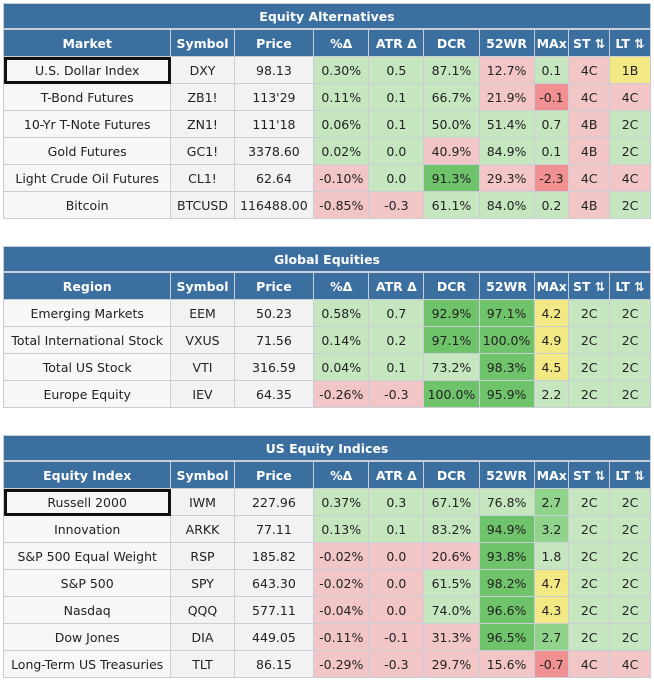 This screenshot has width=654, height=682. I want to click on cell-symbol: RSP, so click(202, 556).